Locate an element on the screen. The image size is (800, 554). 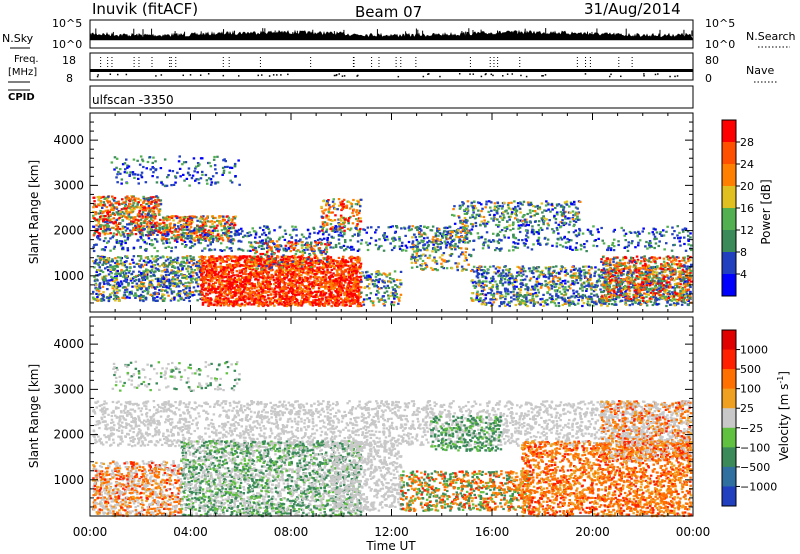
freq-dot is located at coordinates (200, 75).